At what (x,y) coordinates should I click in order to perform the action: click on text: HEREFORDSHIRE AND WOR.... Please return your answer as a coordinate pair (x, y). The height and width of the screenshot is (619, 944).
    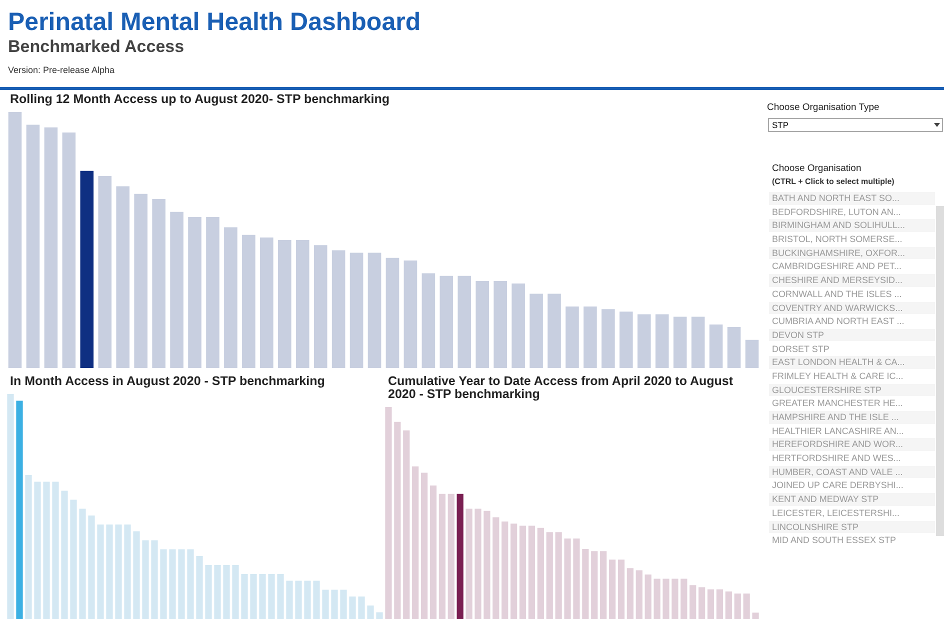
    Looking at the image, I should click on (852, 444).